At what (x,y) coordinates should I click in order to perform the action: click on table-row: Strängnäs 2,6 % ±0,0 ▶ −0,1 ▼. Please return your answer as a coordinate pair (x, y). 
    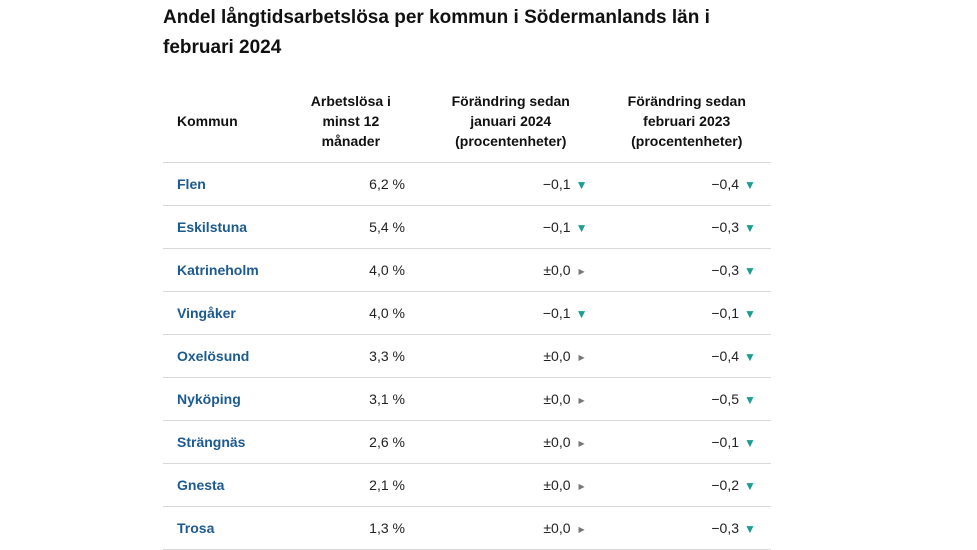
    Looking at the image, I should click on (467, 442).